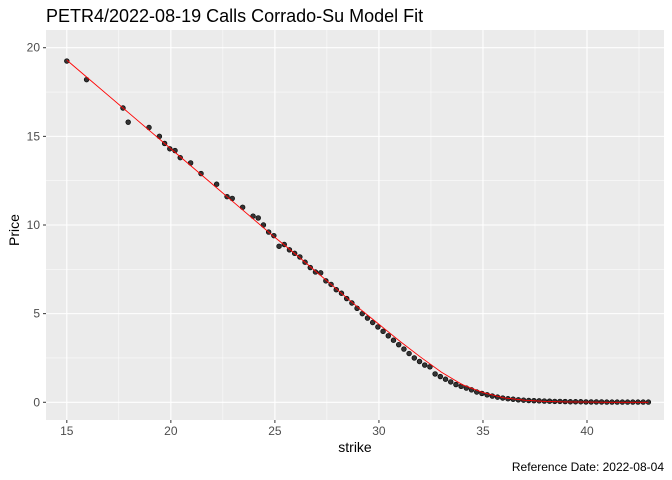 The image size is (672, 480). Describe the element at coordinates (171, 431) in the screenshot. I see `x-tick-label: 20` at that location.